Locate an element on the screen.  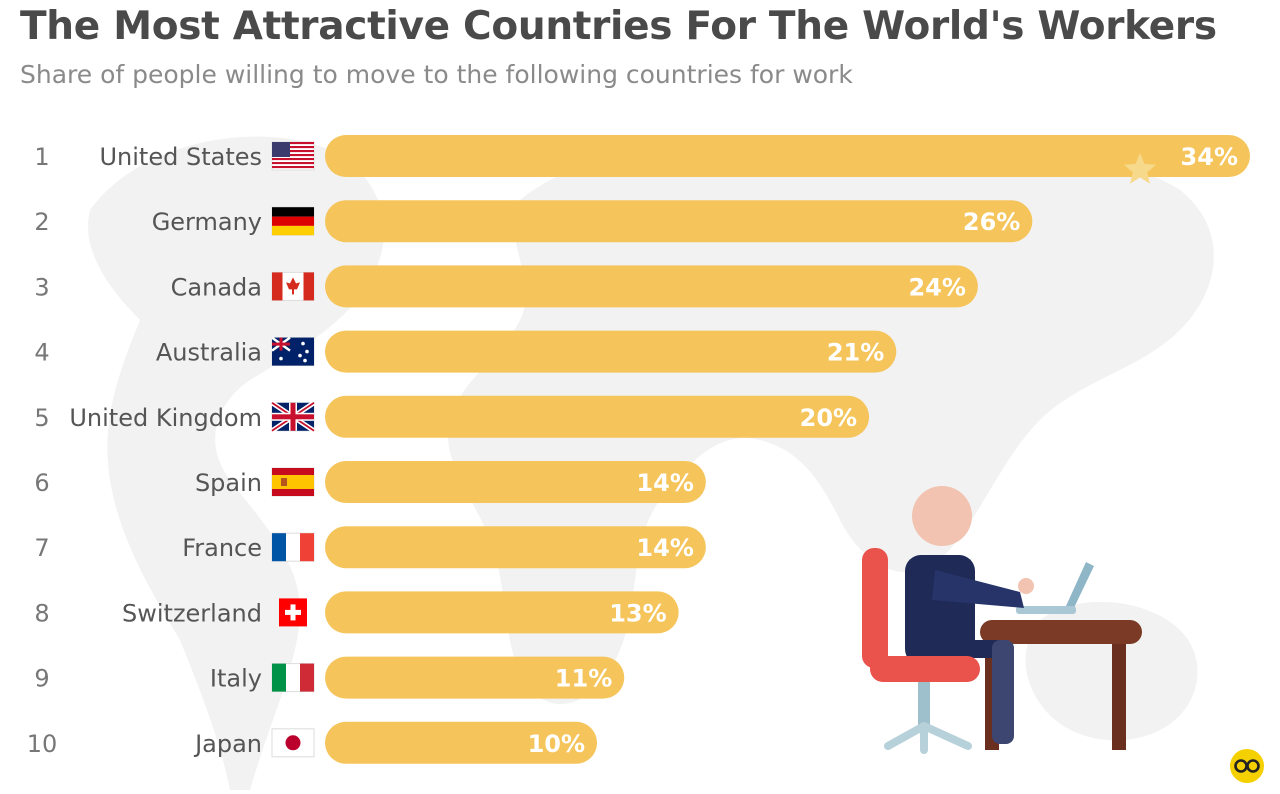
rank-label: 8 is located at coordinates (41, 613).